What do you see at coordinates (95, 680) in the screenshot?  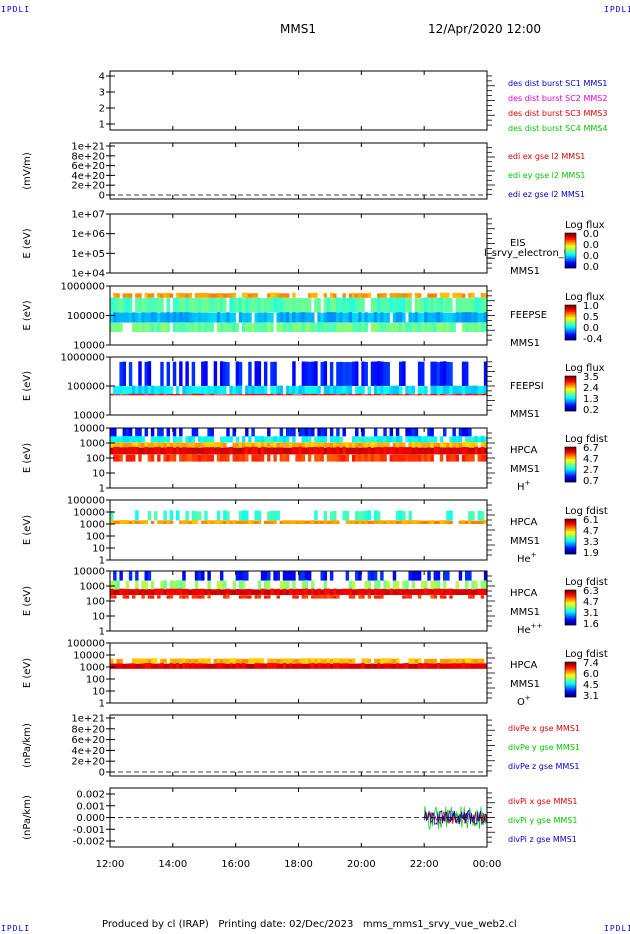 I see `panel-9-ytick-label: 100` at bounding box center [95, 680].